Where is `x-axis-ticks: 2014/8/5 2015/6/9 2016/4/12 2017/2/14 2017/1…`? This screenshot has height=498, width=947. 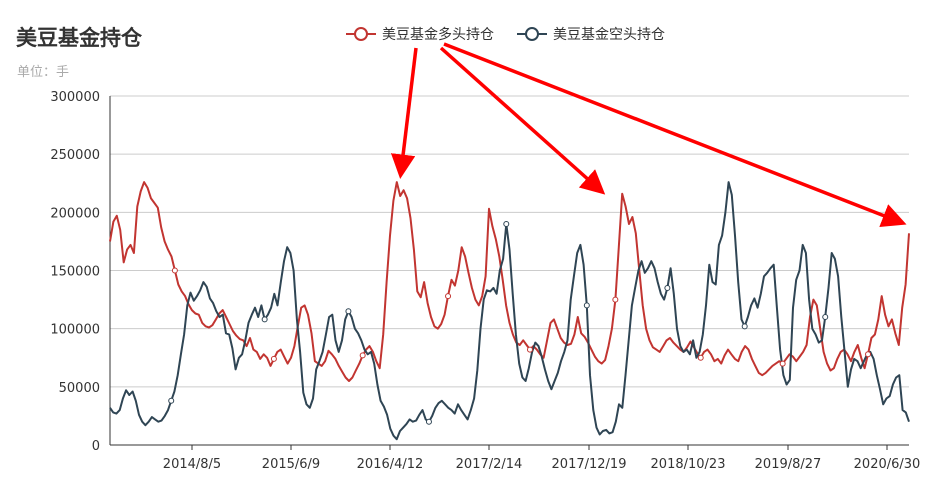 x-axis-ticks: 2014/8/5 2015/6/9 2016/4/12 2017/2/14 2017/1… is located at coordinates (542, 458).